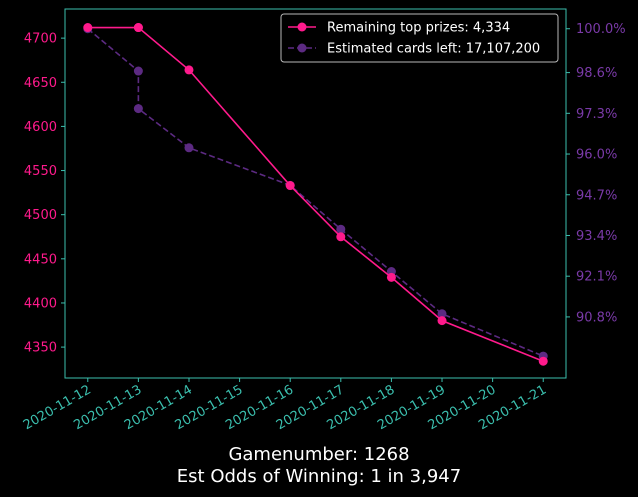  I want to click on y-left-tick-label: 4650, so click(40, 83).